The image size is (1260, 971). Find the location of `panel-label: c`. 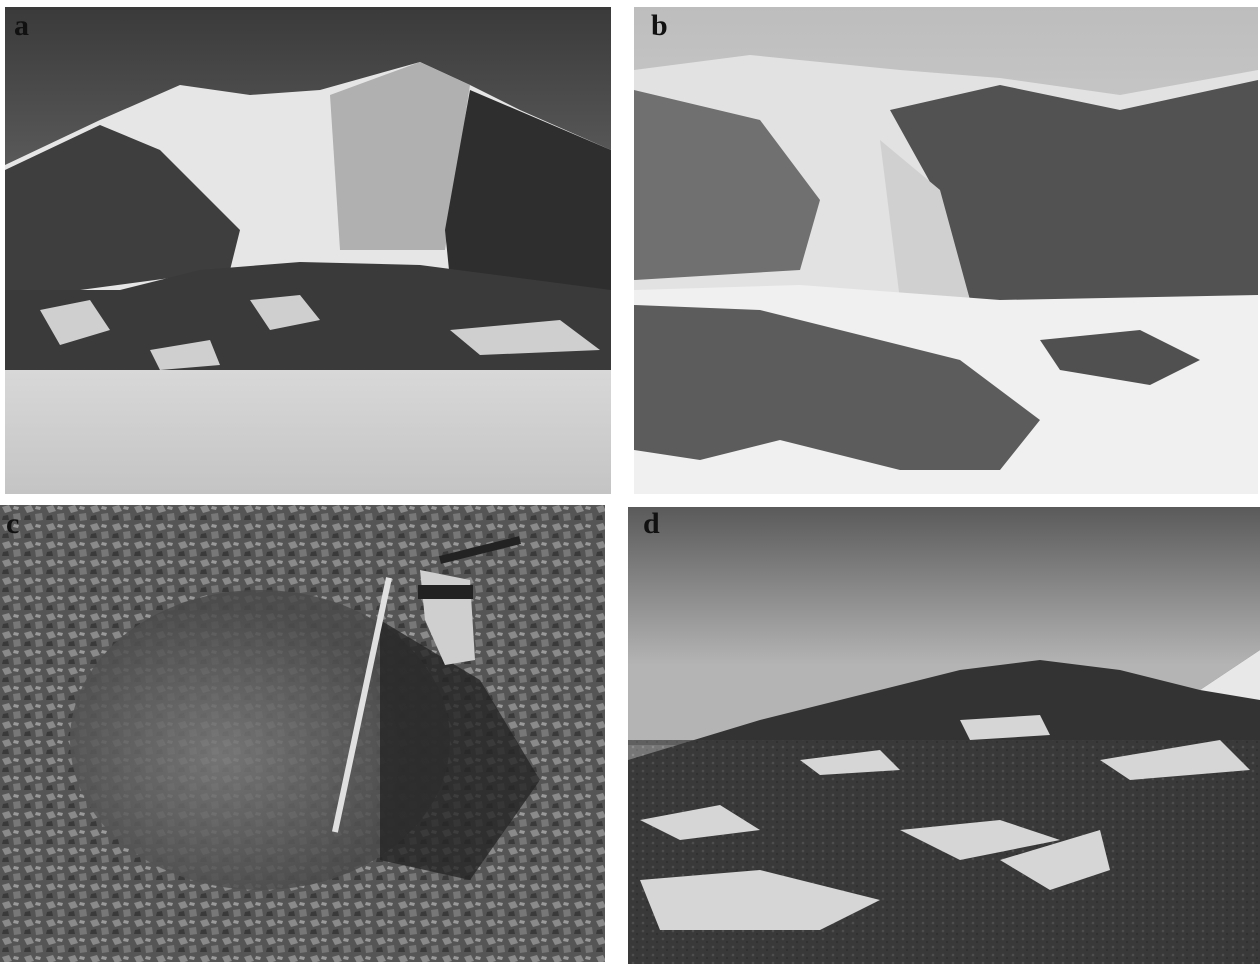

panel-label: c is located at coordinates (12, 523).